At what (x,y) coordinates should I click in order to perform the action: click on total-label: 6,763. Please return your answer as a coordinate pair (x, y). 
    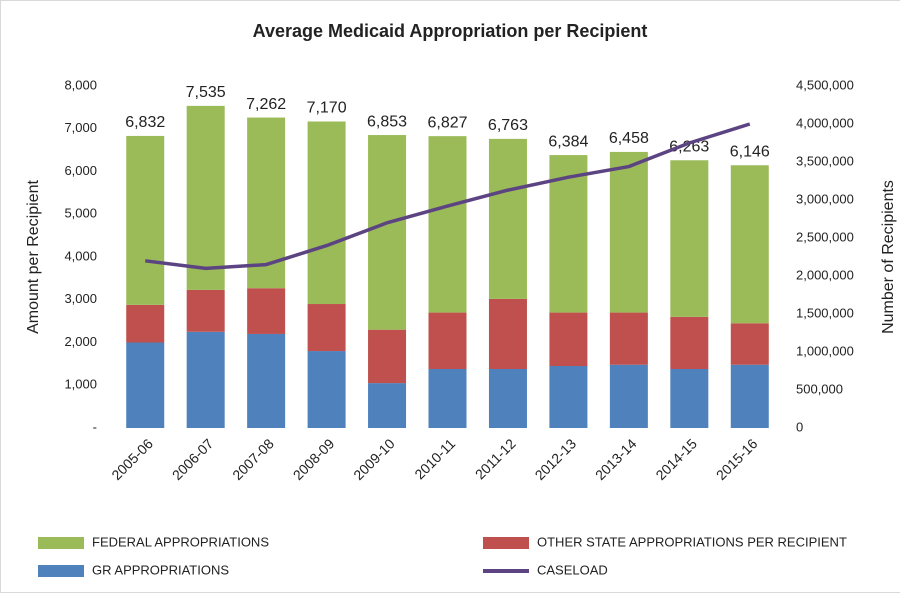
    Looking at the image, I should click on (508, 125).